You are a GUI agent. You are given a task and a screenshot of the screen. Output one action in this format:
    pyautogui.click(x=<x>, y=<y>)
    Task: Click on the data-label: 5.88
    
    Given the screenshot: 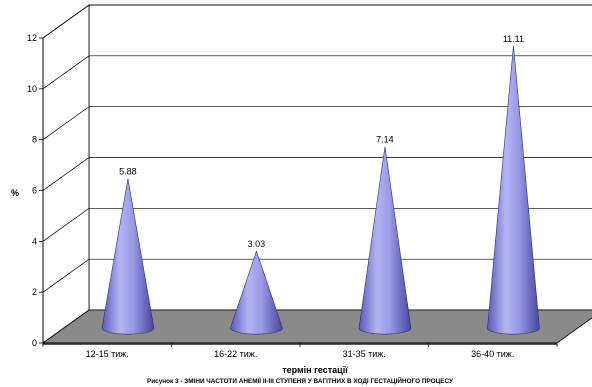 What is the action you would take?
    pyautogui.click(x=128, y=172)
    